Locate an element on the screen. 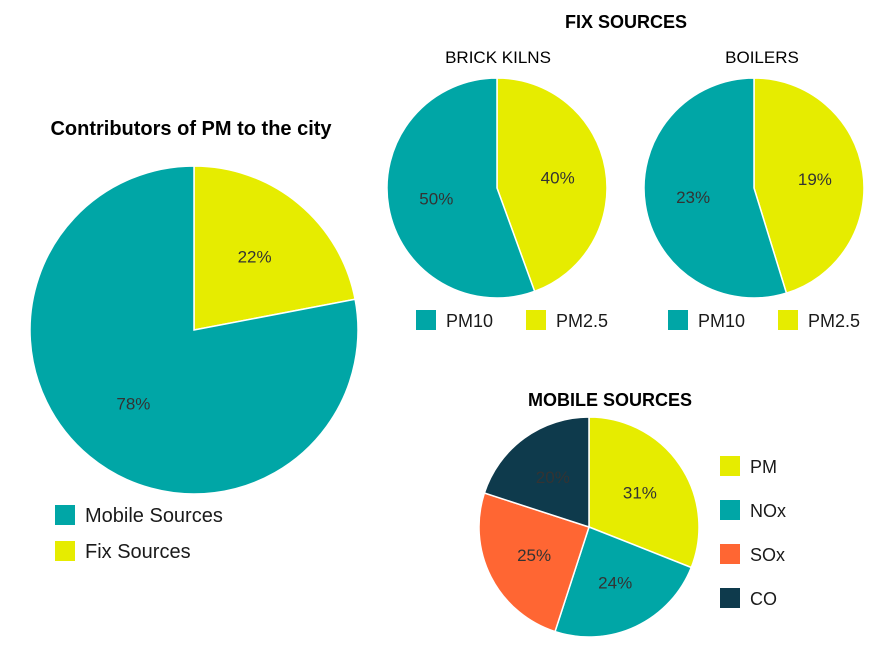 The height and width of the screenshot is (653, 887). pie-slice-sox is located at coordinates (534, 562).